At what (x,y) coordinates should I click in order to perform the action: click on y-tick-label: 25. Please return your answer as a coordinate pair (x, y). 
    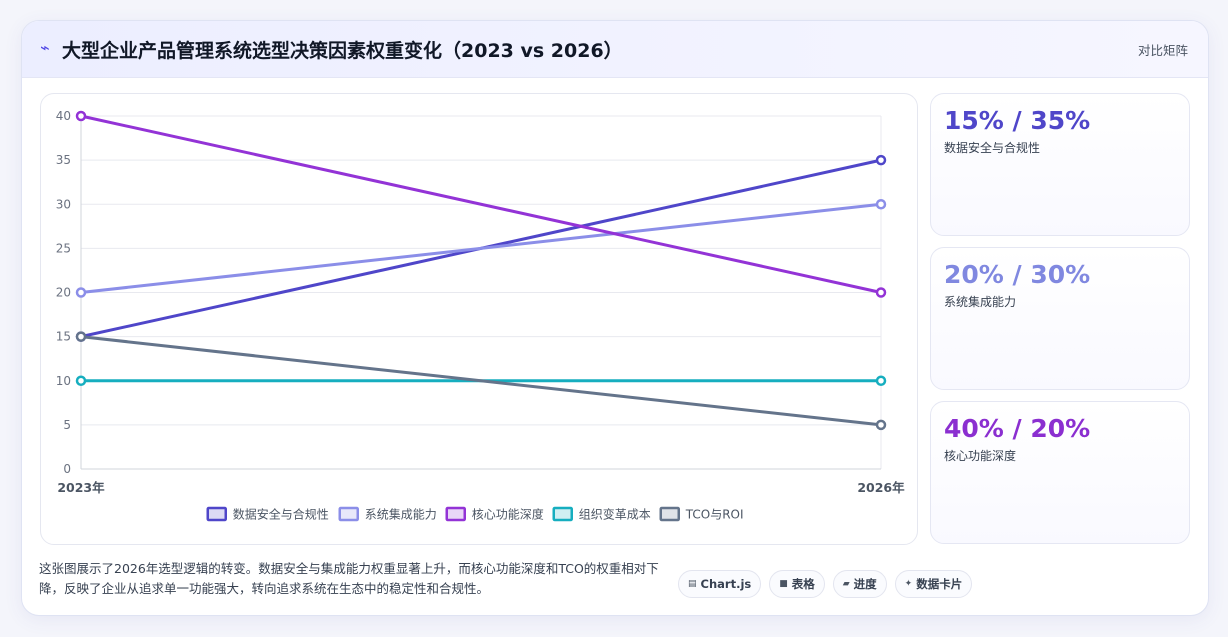
    Looking at the image, I should click on (63, 248).